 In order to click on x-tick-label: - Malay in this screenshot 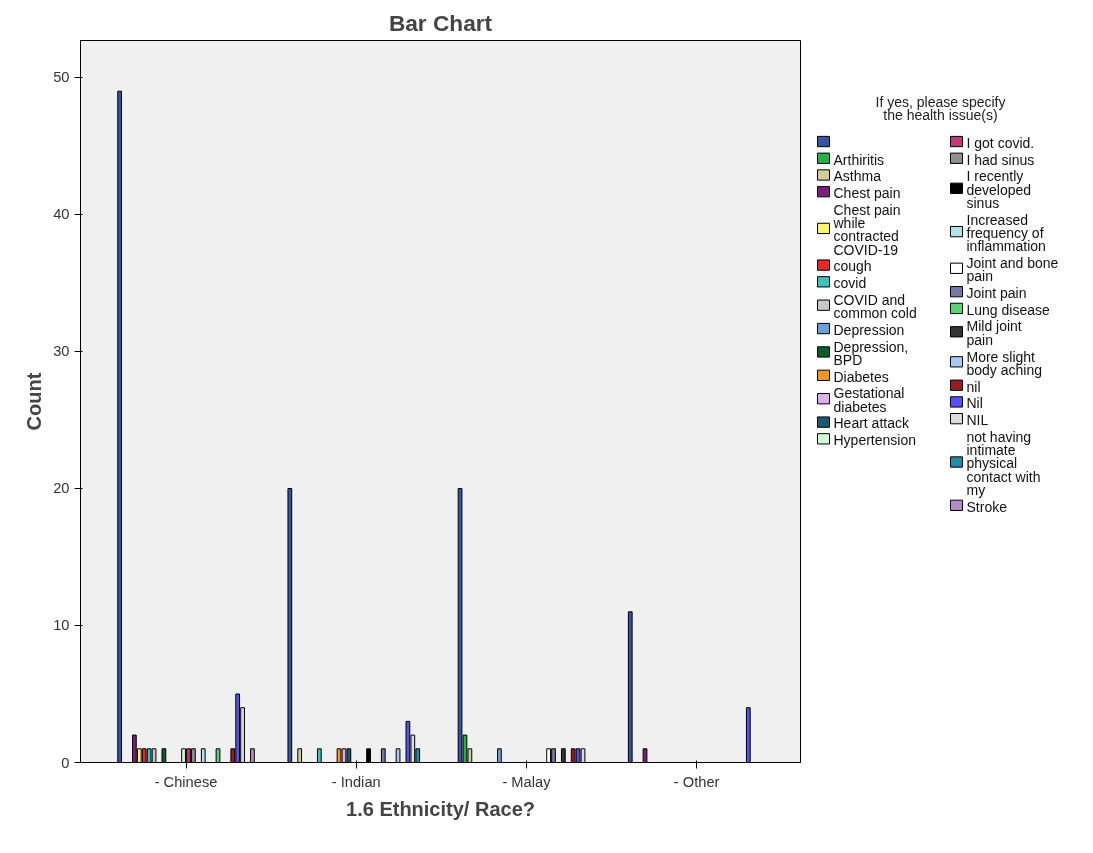, I will do `click(527, 781)`.